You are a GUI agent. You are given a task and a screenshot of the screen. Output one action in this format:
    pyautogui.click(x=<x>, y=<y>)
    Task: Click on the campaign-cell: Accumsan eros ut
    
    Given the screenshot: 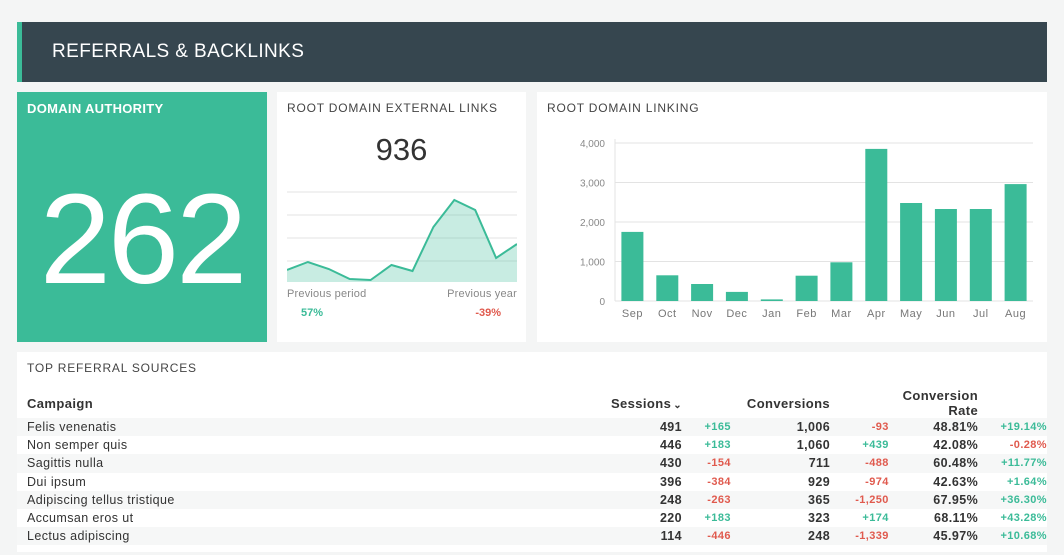 What is the action you would take?
    pyautogui.click(x=80, y=518)
    